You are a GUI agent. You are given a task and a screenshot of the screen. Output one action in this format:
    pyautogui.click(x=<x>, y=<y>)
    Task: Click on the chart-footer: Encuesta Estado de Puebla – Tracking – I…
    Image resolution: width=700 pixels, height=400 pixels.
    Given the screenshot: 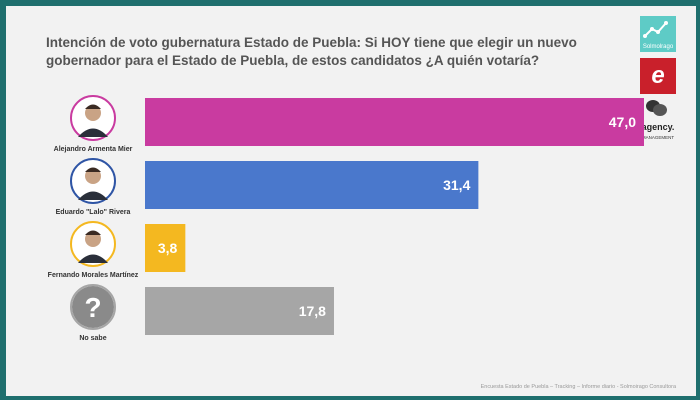 What is the action you would take?
    pyautogui.click(x=578, y=387)
    